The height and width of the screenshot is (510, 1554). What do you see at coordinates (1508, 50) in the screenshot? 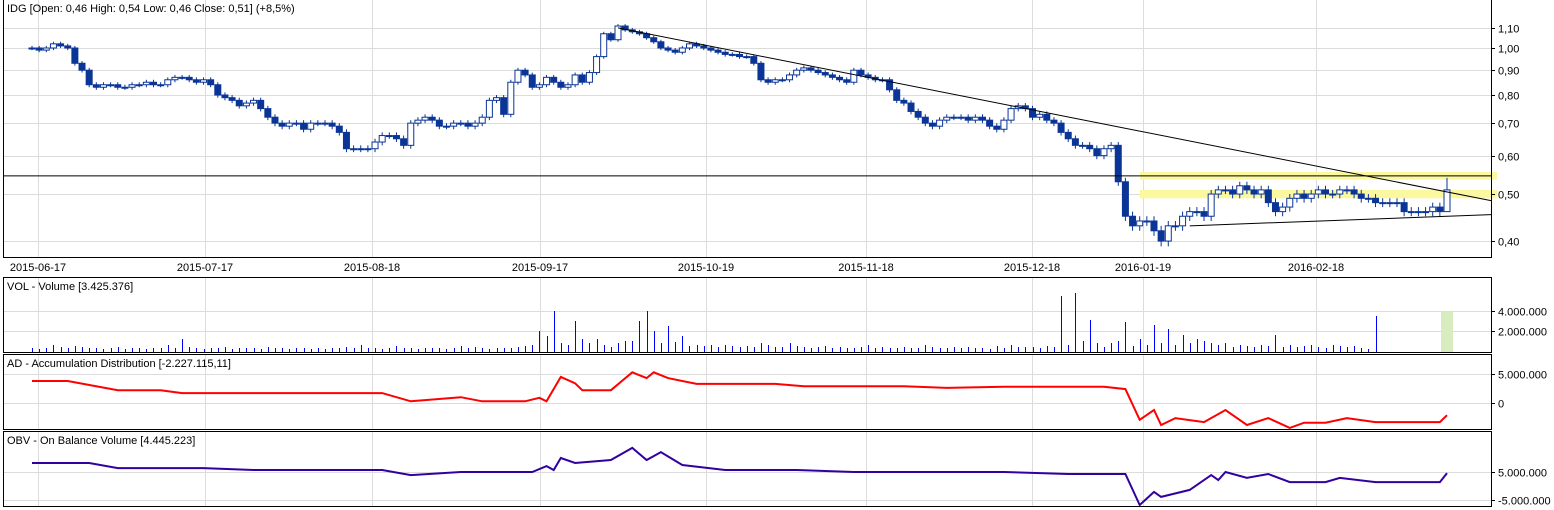
I see `price-tick-label: 1,00` at bounding box center [1508, 50].